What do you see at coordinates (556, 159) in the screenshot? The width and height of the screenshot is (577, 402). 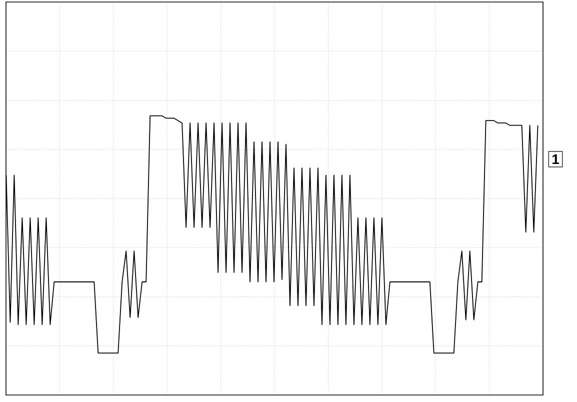 I see `text: 1` at bounding box center [556, 159].